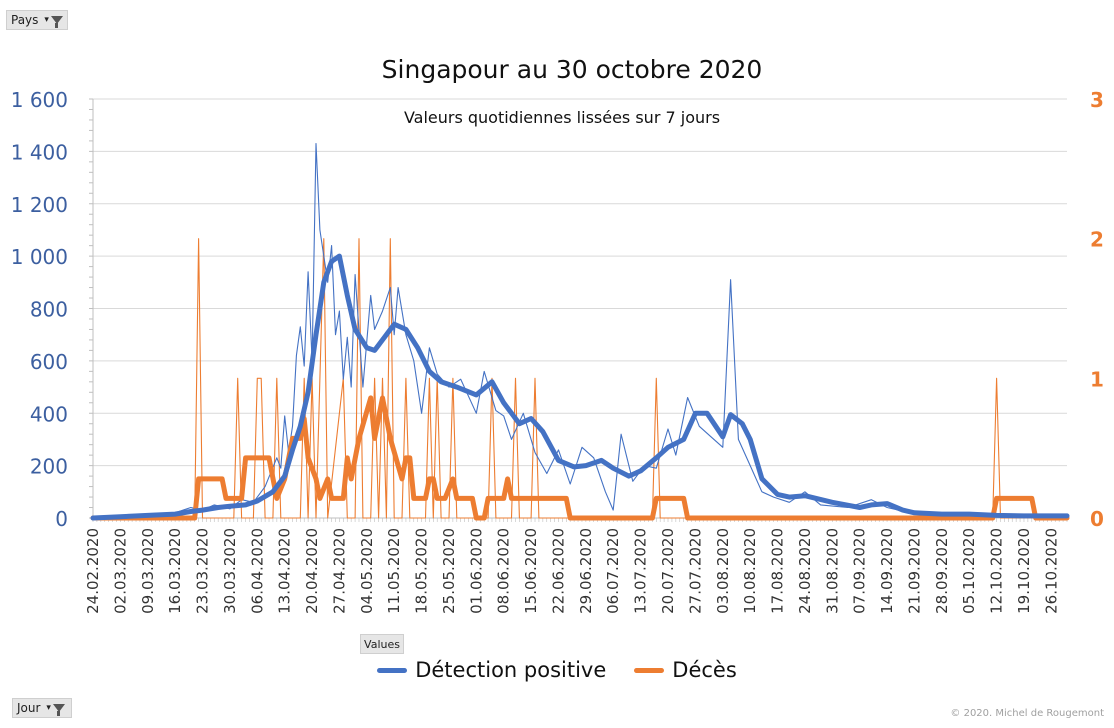 The image size is (1114, 728). I want to click on x-tick-label: 30.03.2020, so click(230, 571).